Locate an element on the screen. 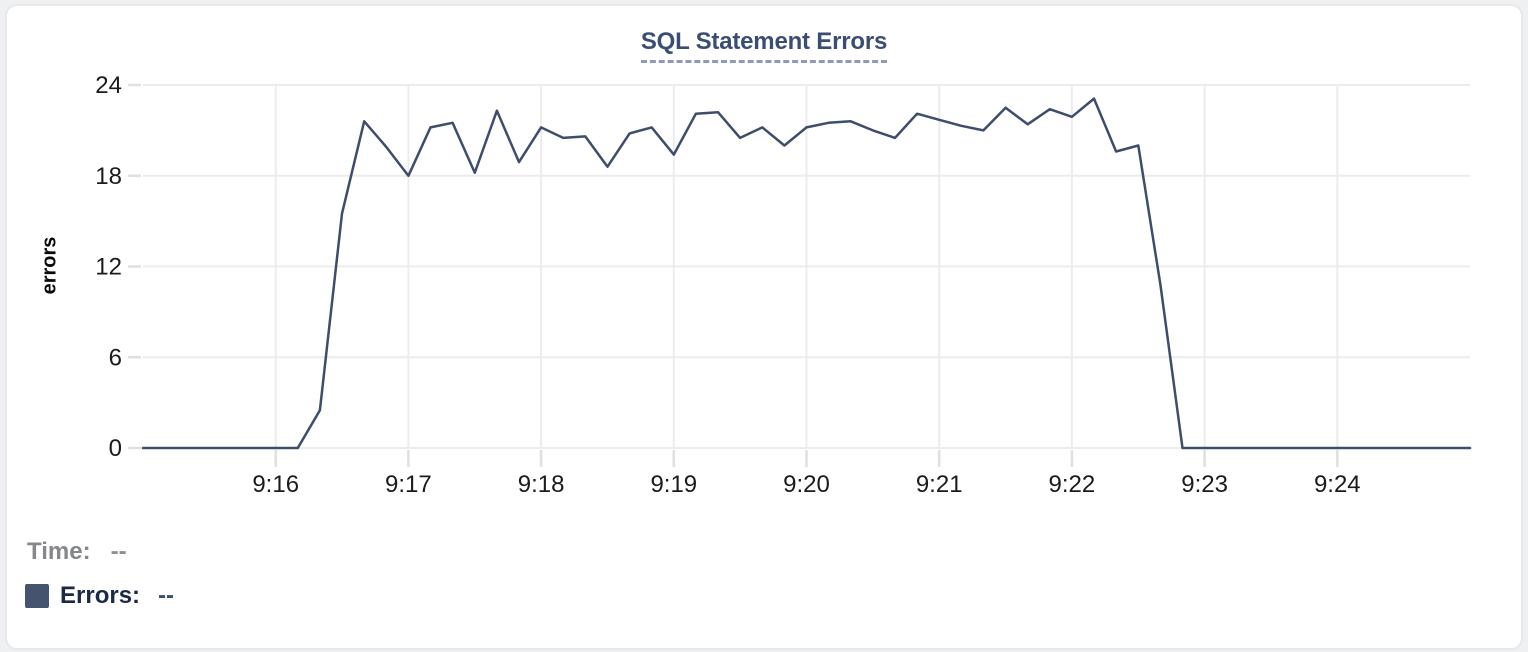  errors-label: Errors: is located at coordinates (100, 595).